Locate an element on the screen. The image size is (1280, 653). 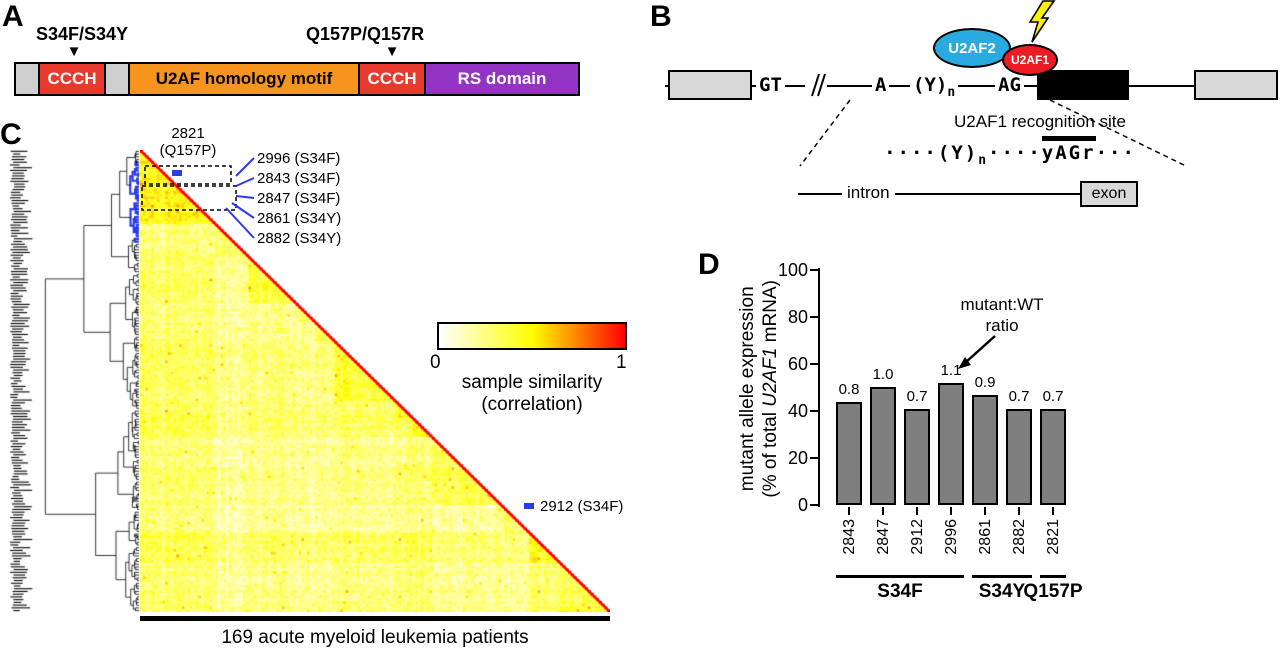
intron-label: intron is located at coordinates (868, 193).